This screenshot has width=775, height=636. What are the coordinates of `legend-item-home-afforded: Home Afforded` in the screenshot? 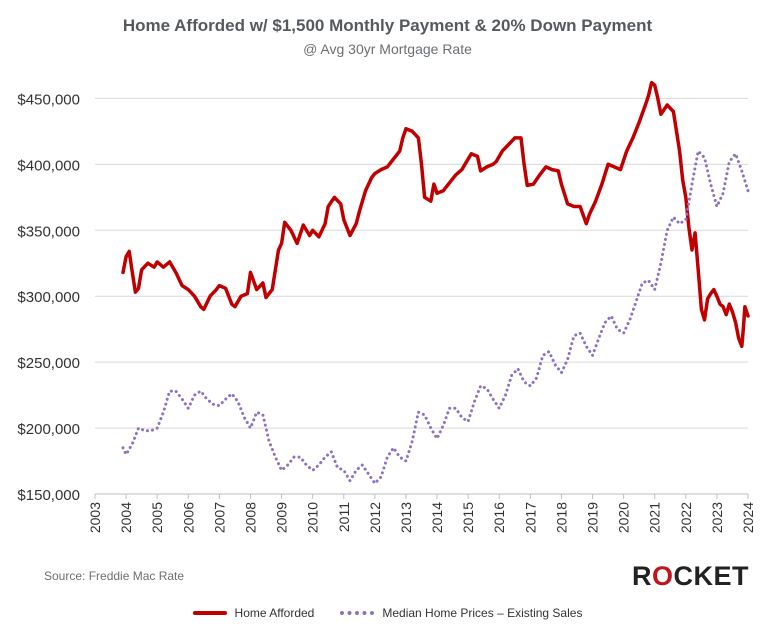 It's located at (253, 613).